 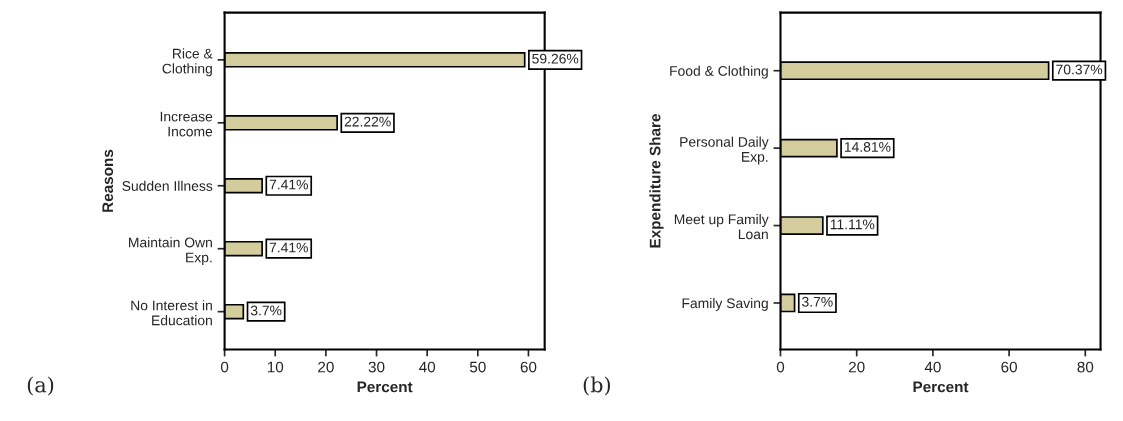 What do you see at coordinates (108, 180) in the screenshot?
I see `y-axis-title: Reasons` at bounding box center [108, 180].